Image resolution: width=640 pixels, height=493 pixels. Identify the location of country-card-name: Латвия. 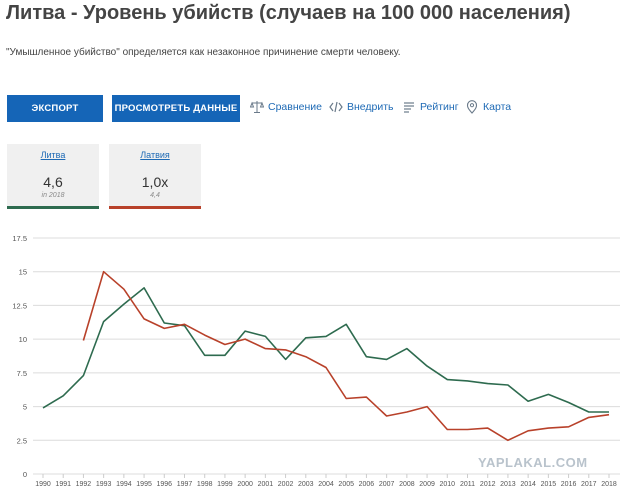
(155, 155).